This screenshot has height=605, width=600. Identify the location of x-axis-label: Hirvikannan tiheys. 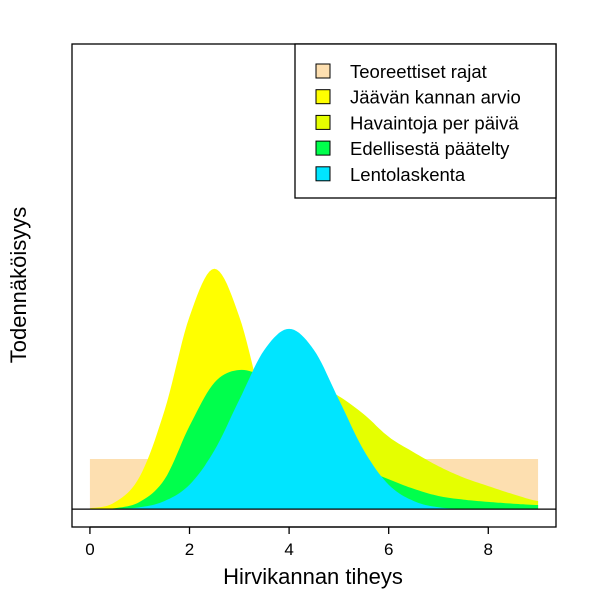
(313, 576).